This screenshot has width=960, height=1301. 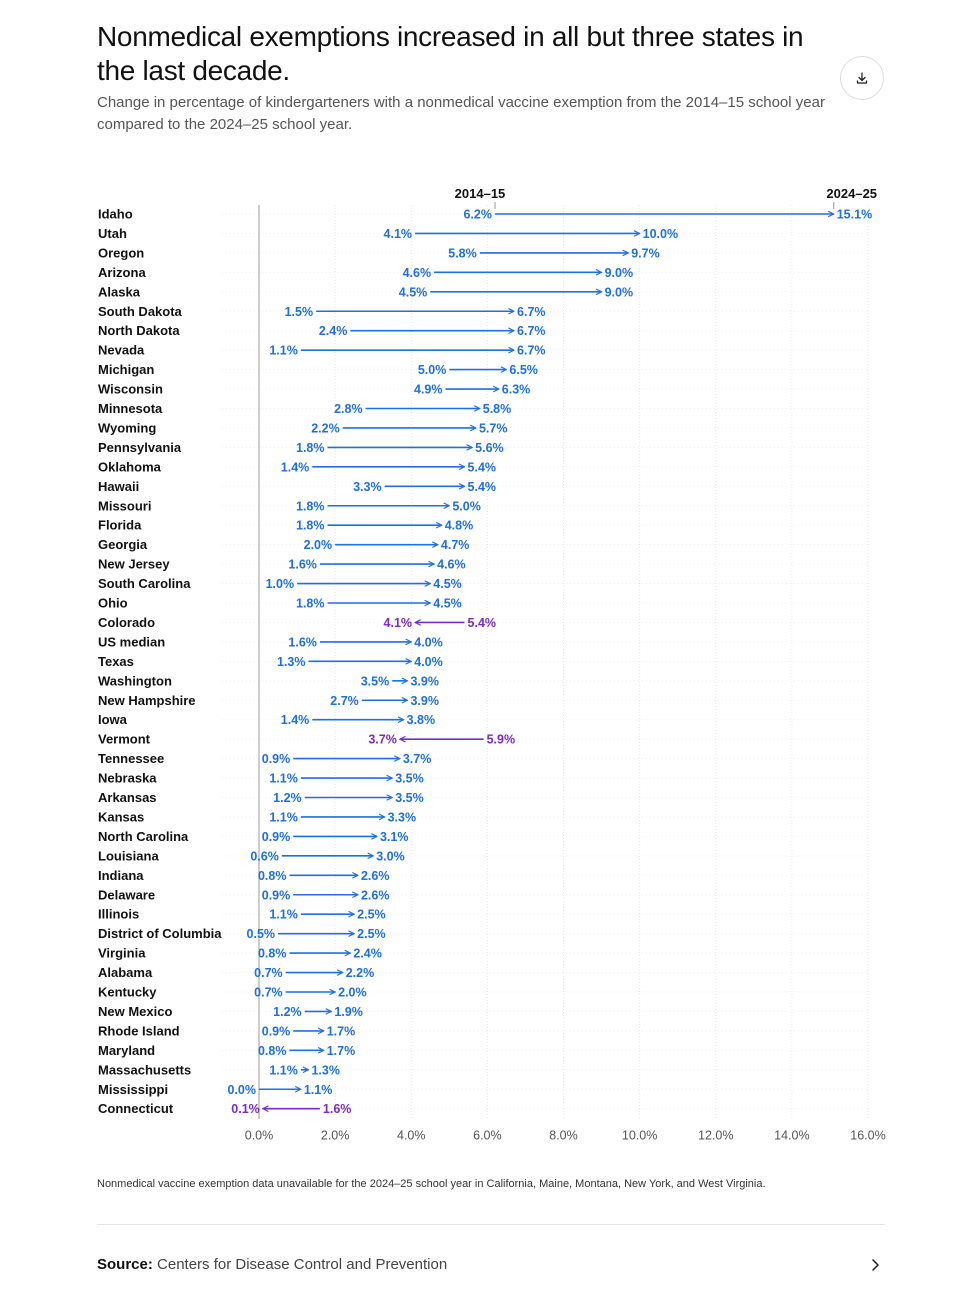 What do you see at coordinates (127, 992) in the screenshot?
I see `state-label: Kentucky` at bounding box center [127, 992].